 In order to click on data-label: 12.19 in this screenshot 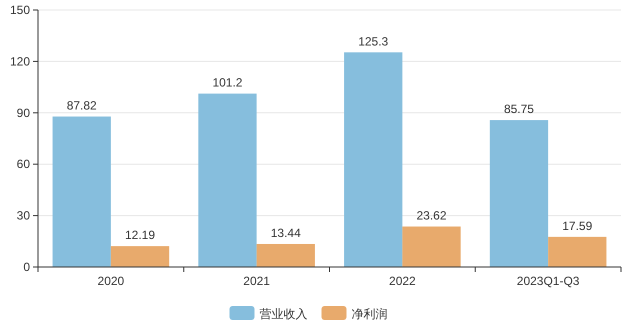, I will do `click(140, 235)`.